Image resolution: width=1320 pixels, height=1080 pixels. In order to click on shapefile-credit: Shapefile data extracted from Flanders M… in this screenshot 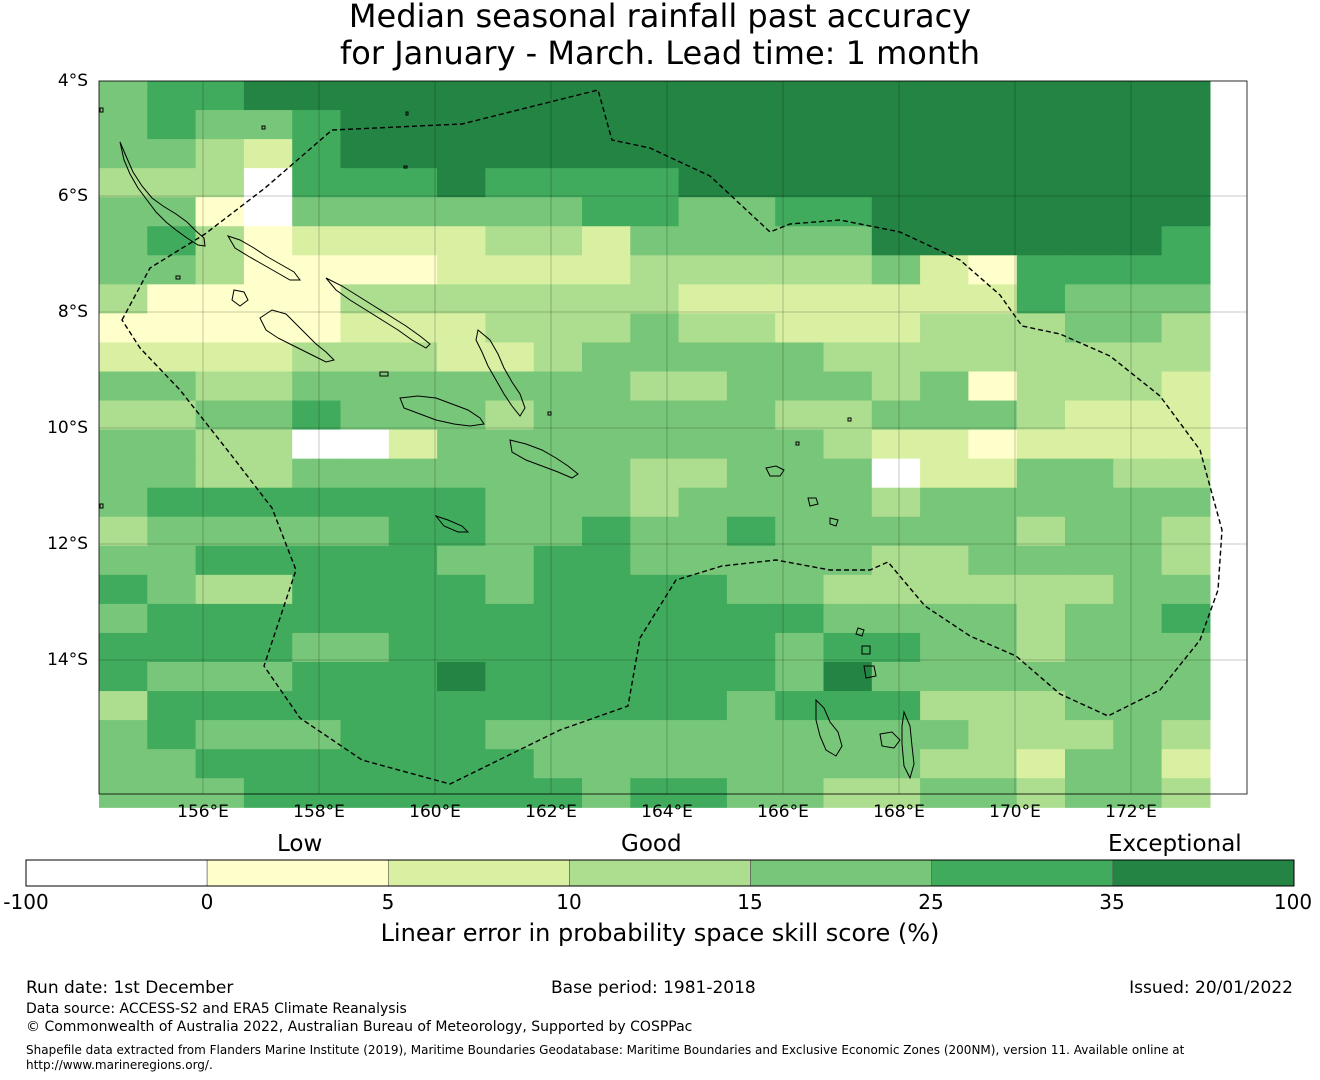, I will do `click(605, 1050)`.